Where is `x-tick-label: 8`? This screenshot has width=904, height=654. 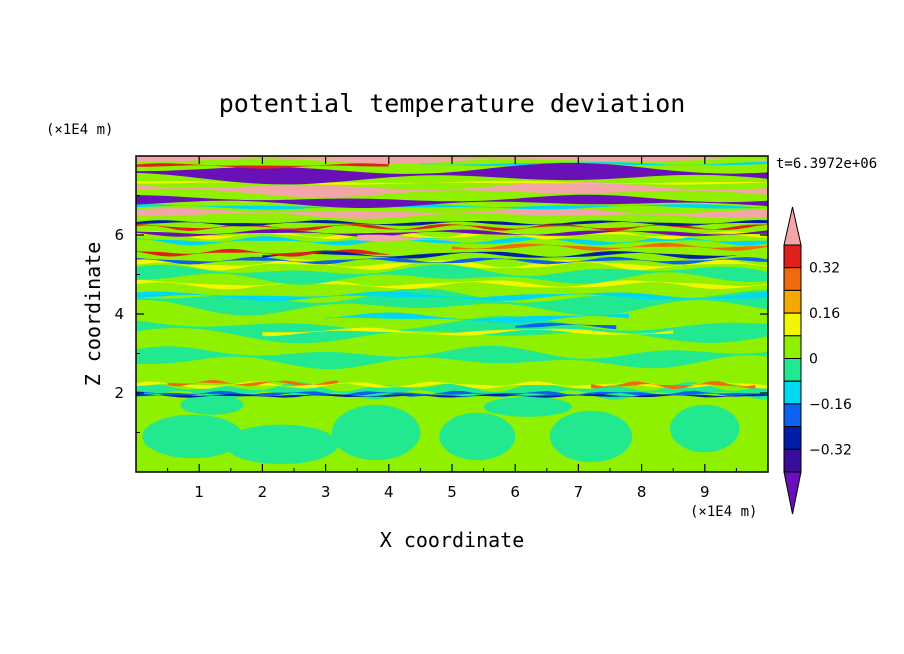
x-tick-label: 8 is located at coordinates (642, 492).